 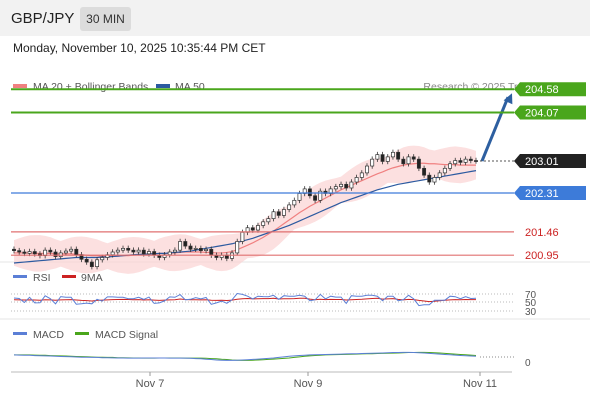 What do you see at coordinates (42, 278) in the screenshot?
I see `rsi-legend-label: RSI` at bounding box center [42, 278].